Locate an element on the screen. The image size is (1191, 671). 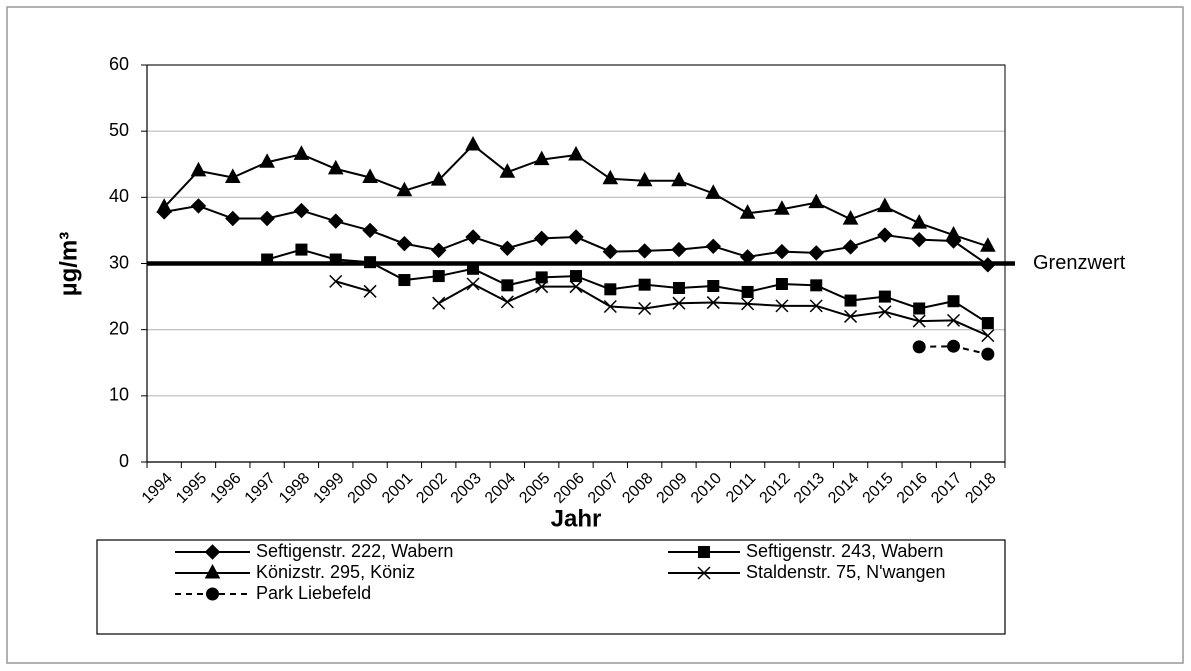
legend-box is located at coordinates (551, 587).